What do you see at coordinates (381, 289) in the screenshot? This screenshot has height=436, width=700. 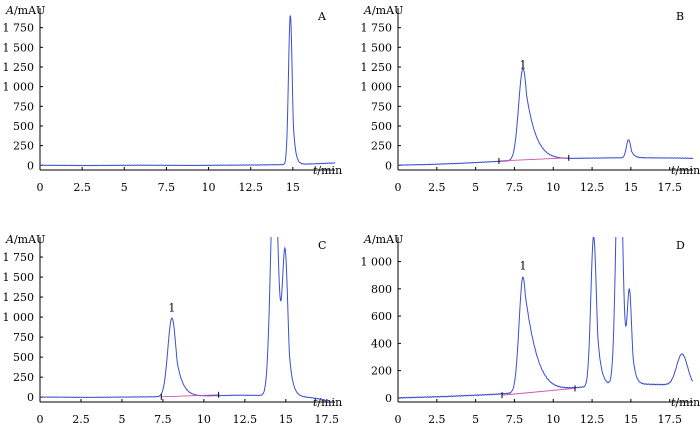 I see `y-tick-label: 800` at bounding box center [381, 289].